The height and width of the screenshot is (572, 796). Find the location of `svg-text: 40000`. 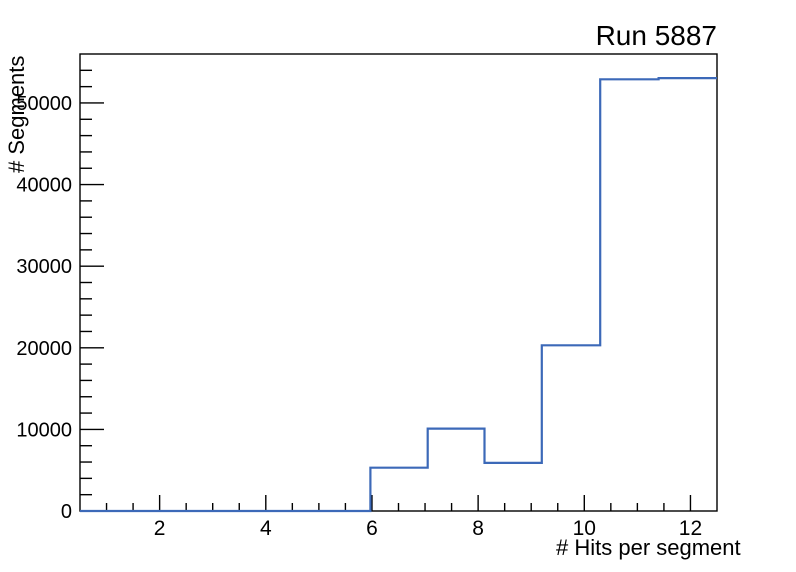

svg-text: 40000 is located at coordinates (44, 186).